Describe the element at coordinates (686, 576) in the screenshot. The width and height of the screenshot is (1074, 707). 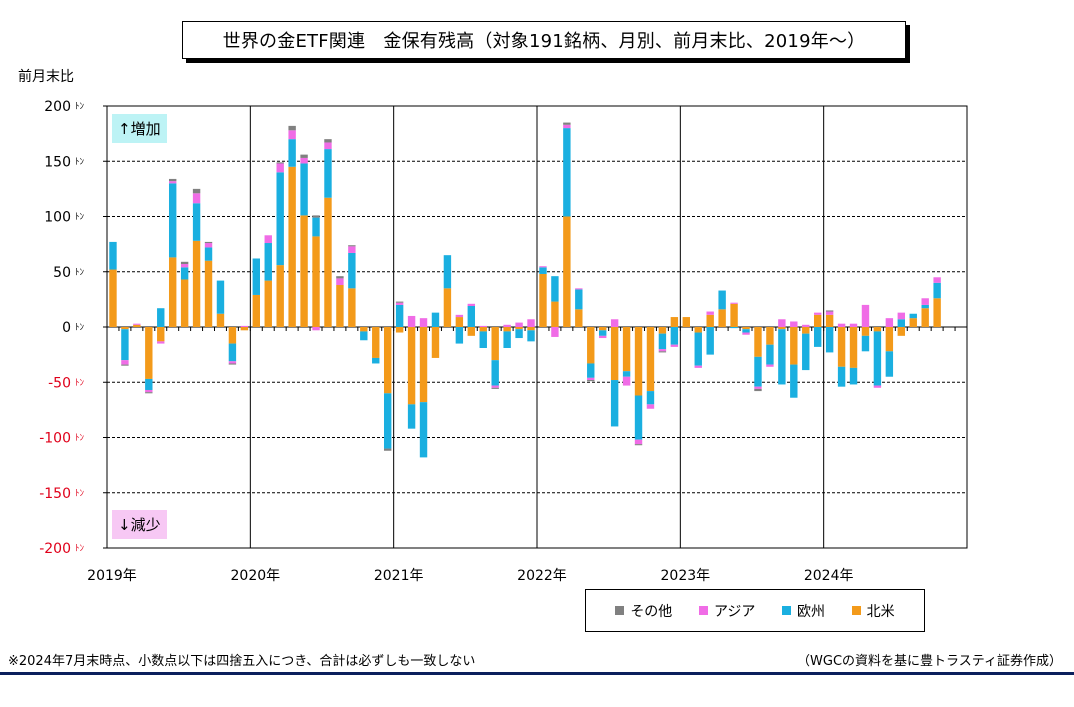
I see `x-tick-label: 2023年` at that location.